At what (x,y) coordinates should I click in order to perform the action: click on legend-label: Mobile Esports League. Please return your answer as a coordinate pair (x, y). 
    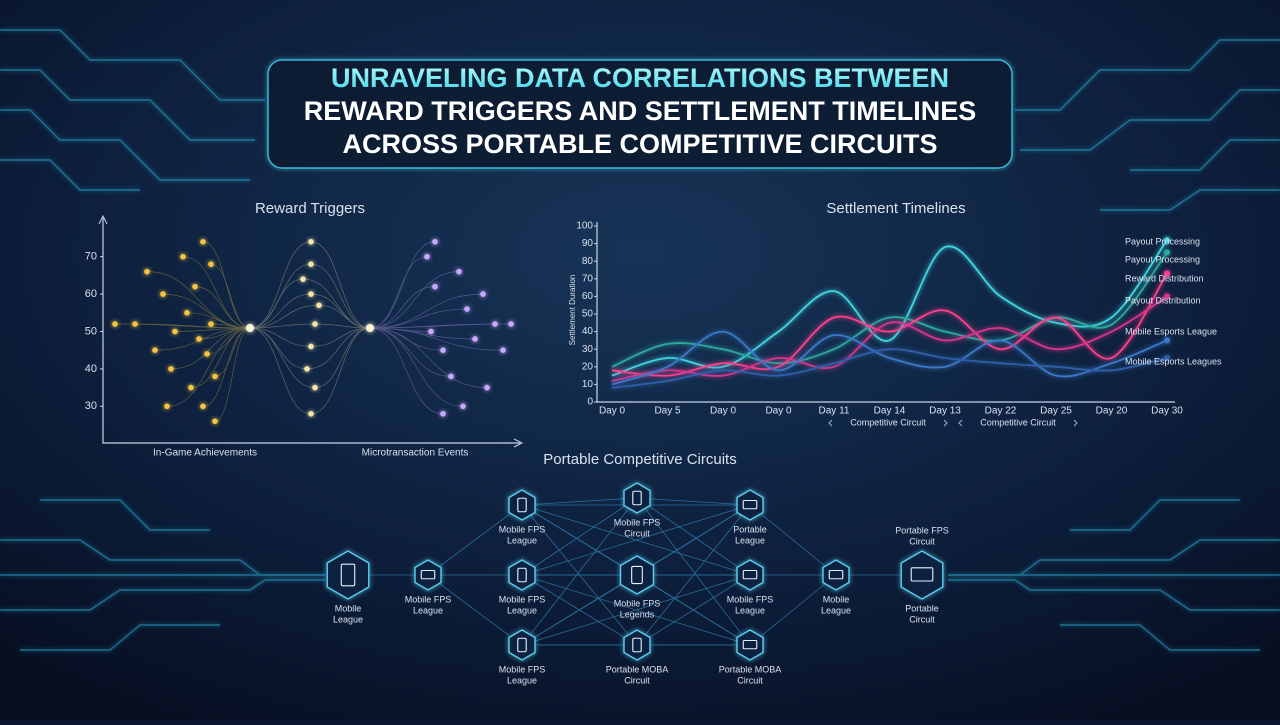
    Looking at the image, I should click on (1171, 331).